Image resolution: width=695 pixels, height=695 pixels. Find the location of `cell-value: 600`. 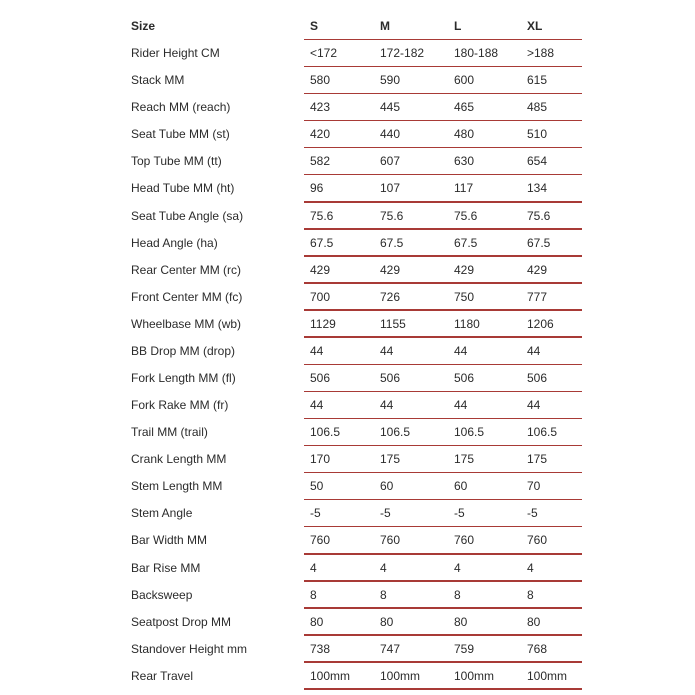

cell-value: 600 is located at coordinates (464, 80).